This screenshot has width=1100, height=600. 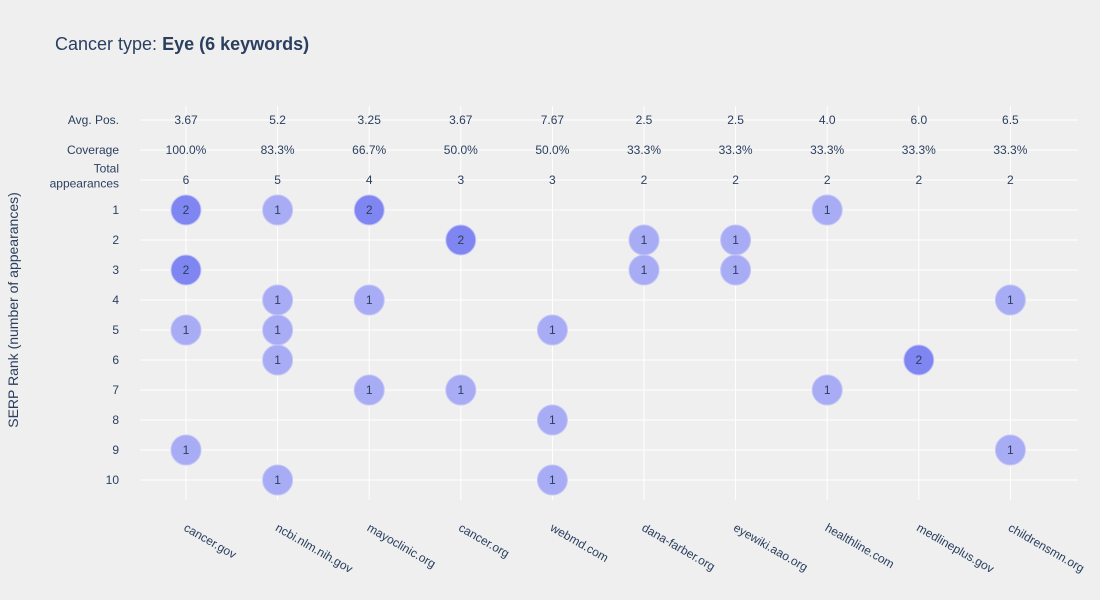 I want to click on chart-title: Cancer type: Eye (6 keywords), so click(x=182, y=44).